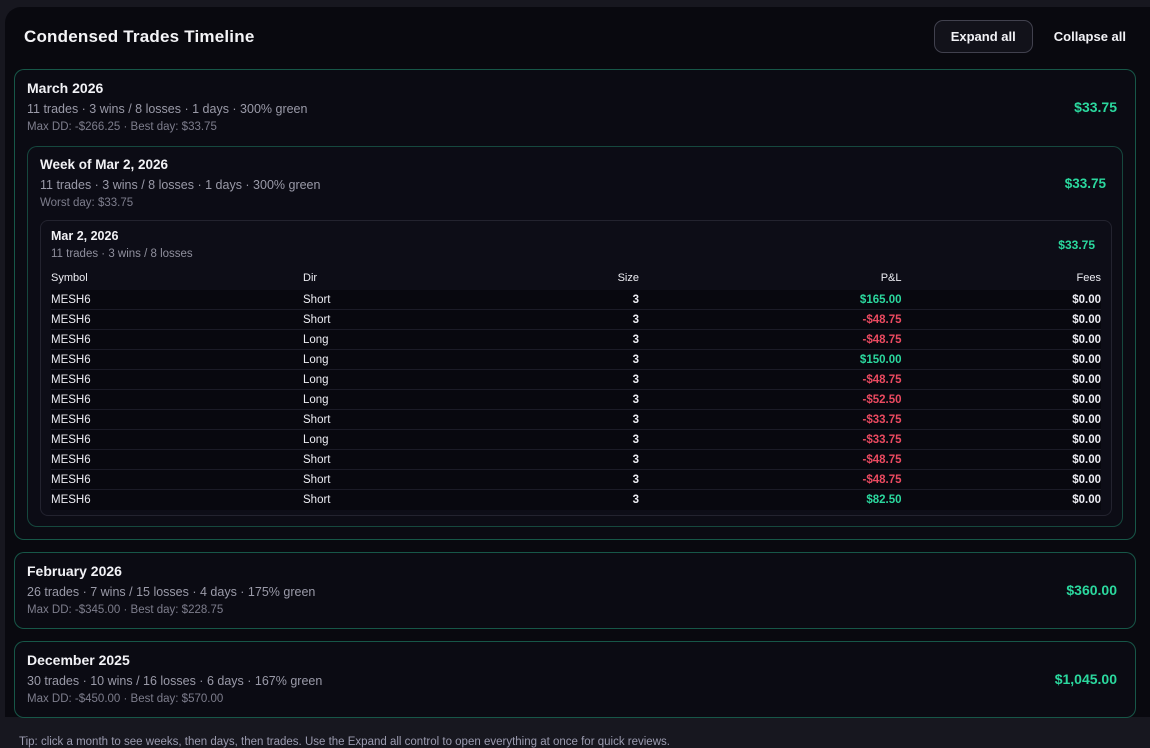 The width and height of the screenshot is (1150, 748). I want to click on day-pnl: $33.75, so click(1079, 245).